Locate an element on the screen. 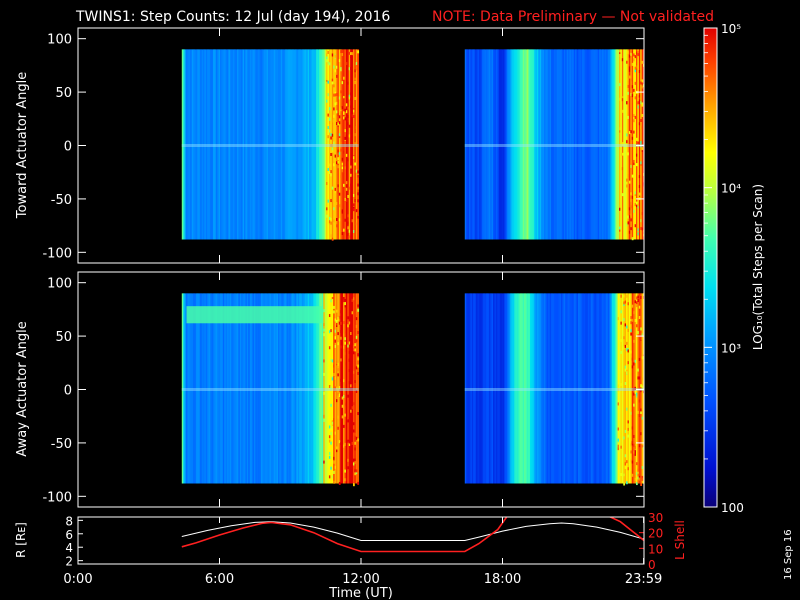 Image resolution: width=800 pixels, height=600 pixels. y-tick-label: 100 is located at coordinates (59, 40).